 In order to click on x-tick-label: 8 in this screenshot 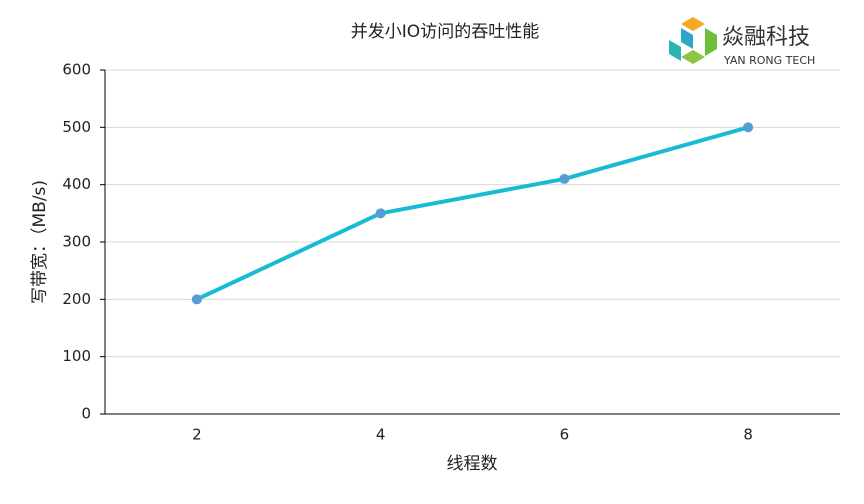, I will do `click(748, 435)`.